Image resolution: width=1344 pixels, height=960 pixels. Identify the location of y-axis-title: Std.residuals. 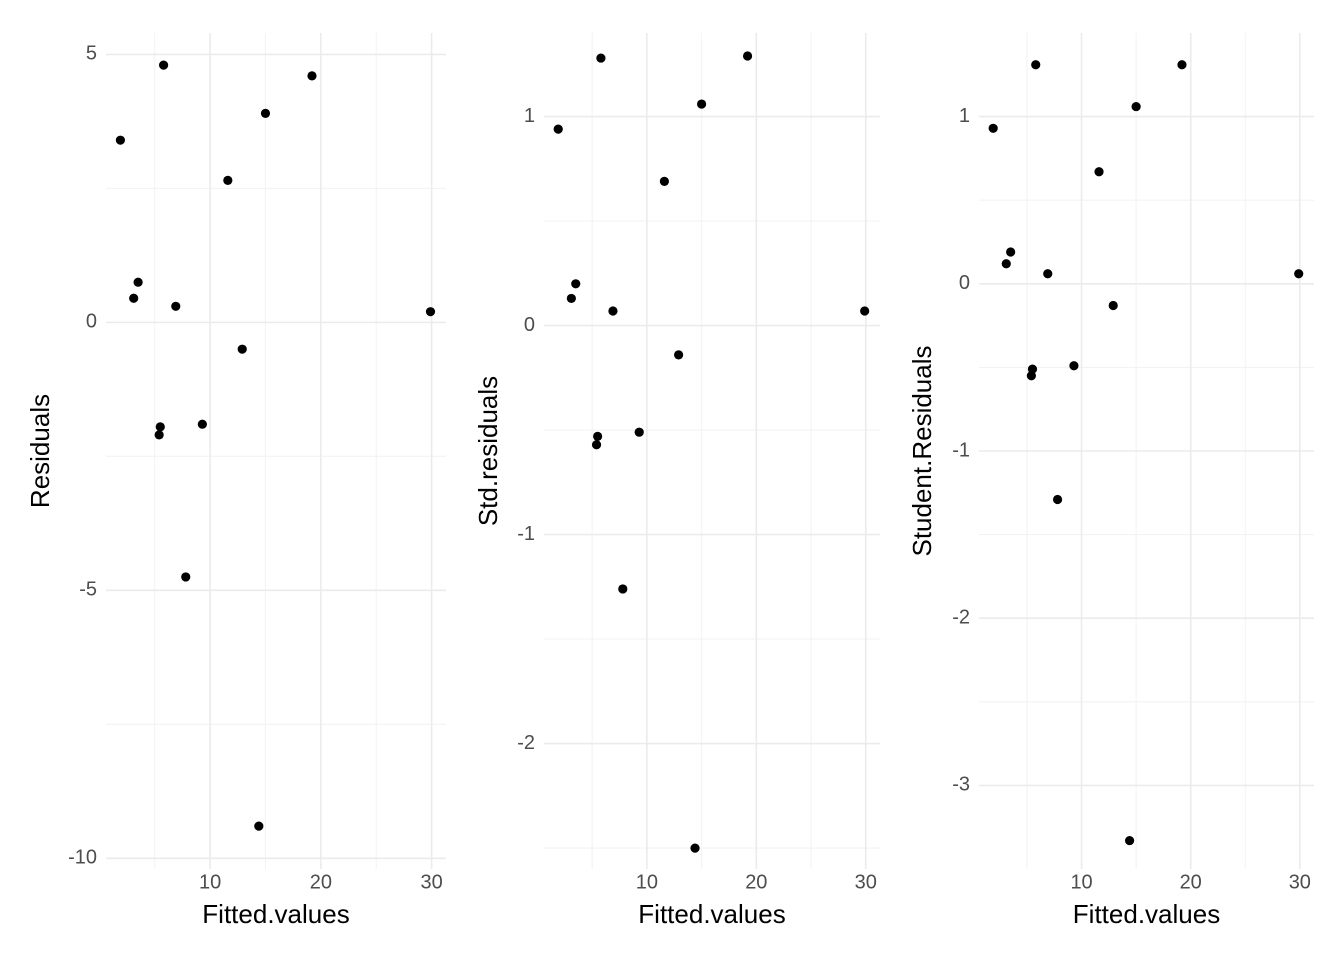
(488, 451).